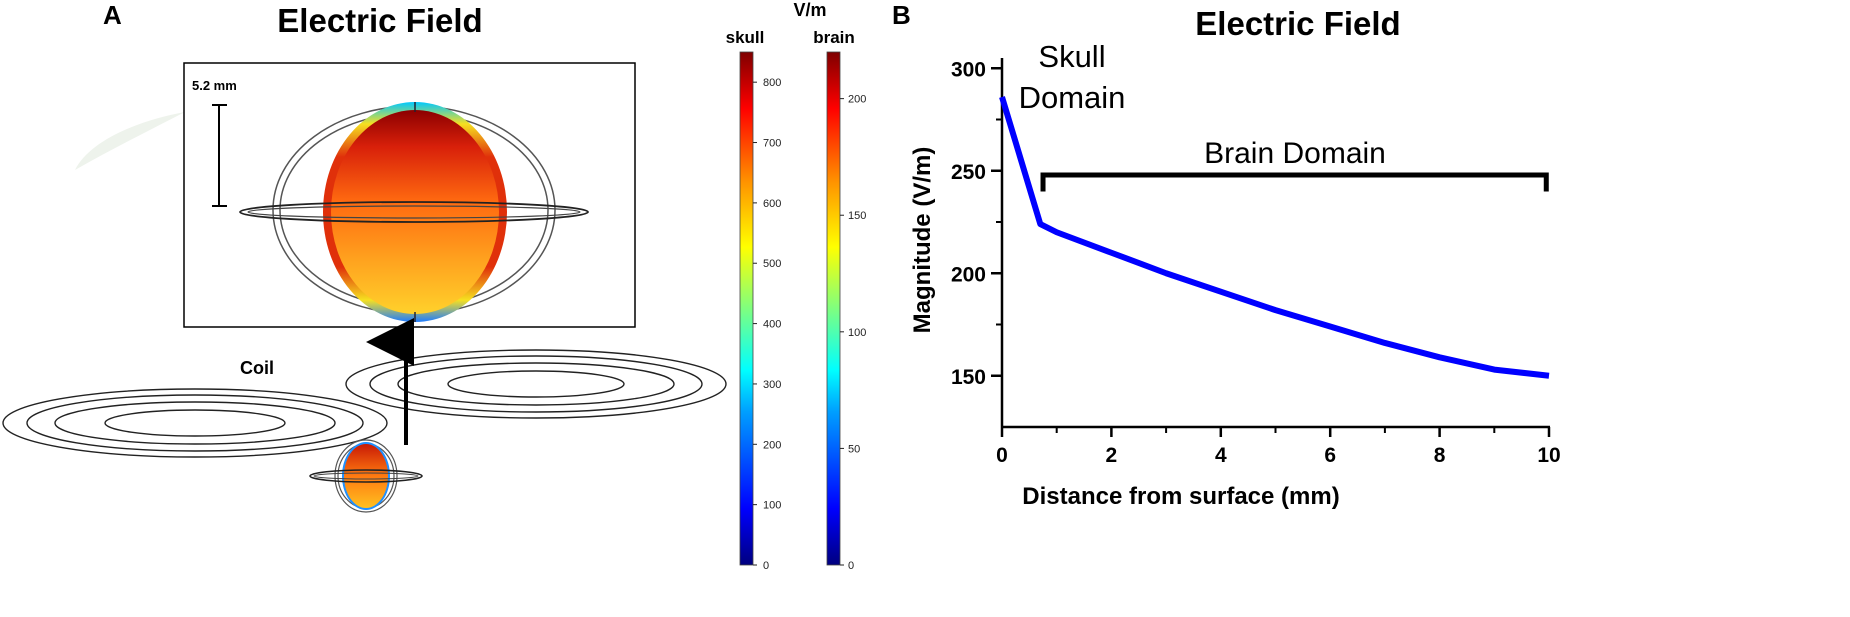 The height and width of the screenshot is (617, 1850). Describe the element at coordinates (1548, 455) in the screenshot. I see `x-tick-label: 10` at that location.